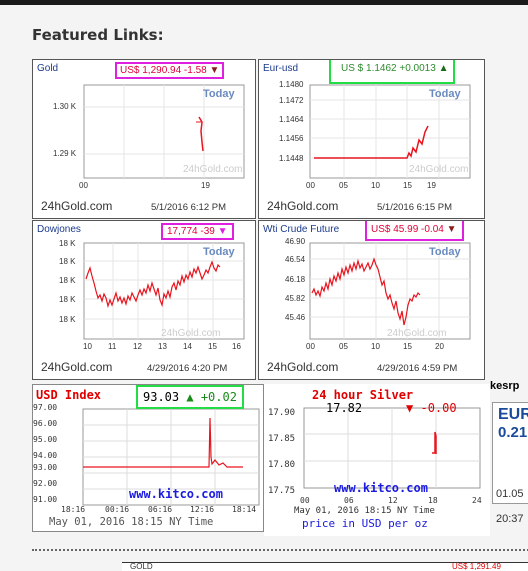 The width and height of the screenshot is (528, 571). Describe the element at coordinates (434, 442) in the screenshot. I see `silver-series-line` at that location.